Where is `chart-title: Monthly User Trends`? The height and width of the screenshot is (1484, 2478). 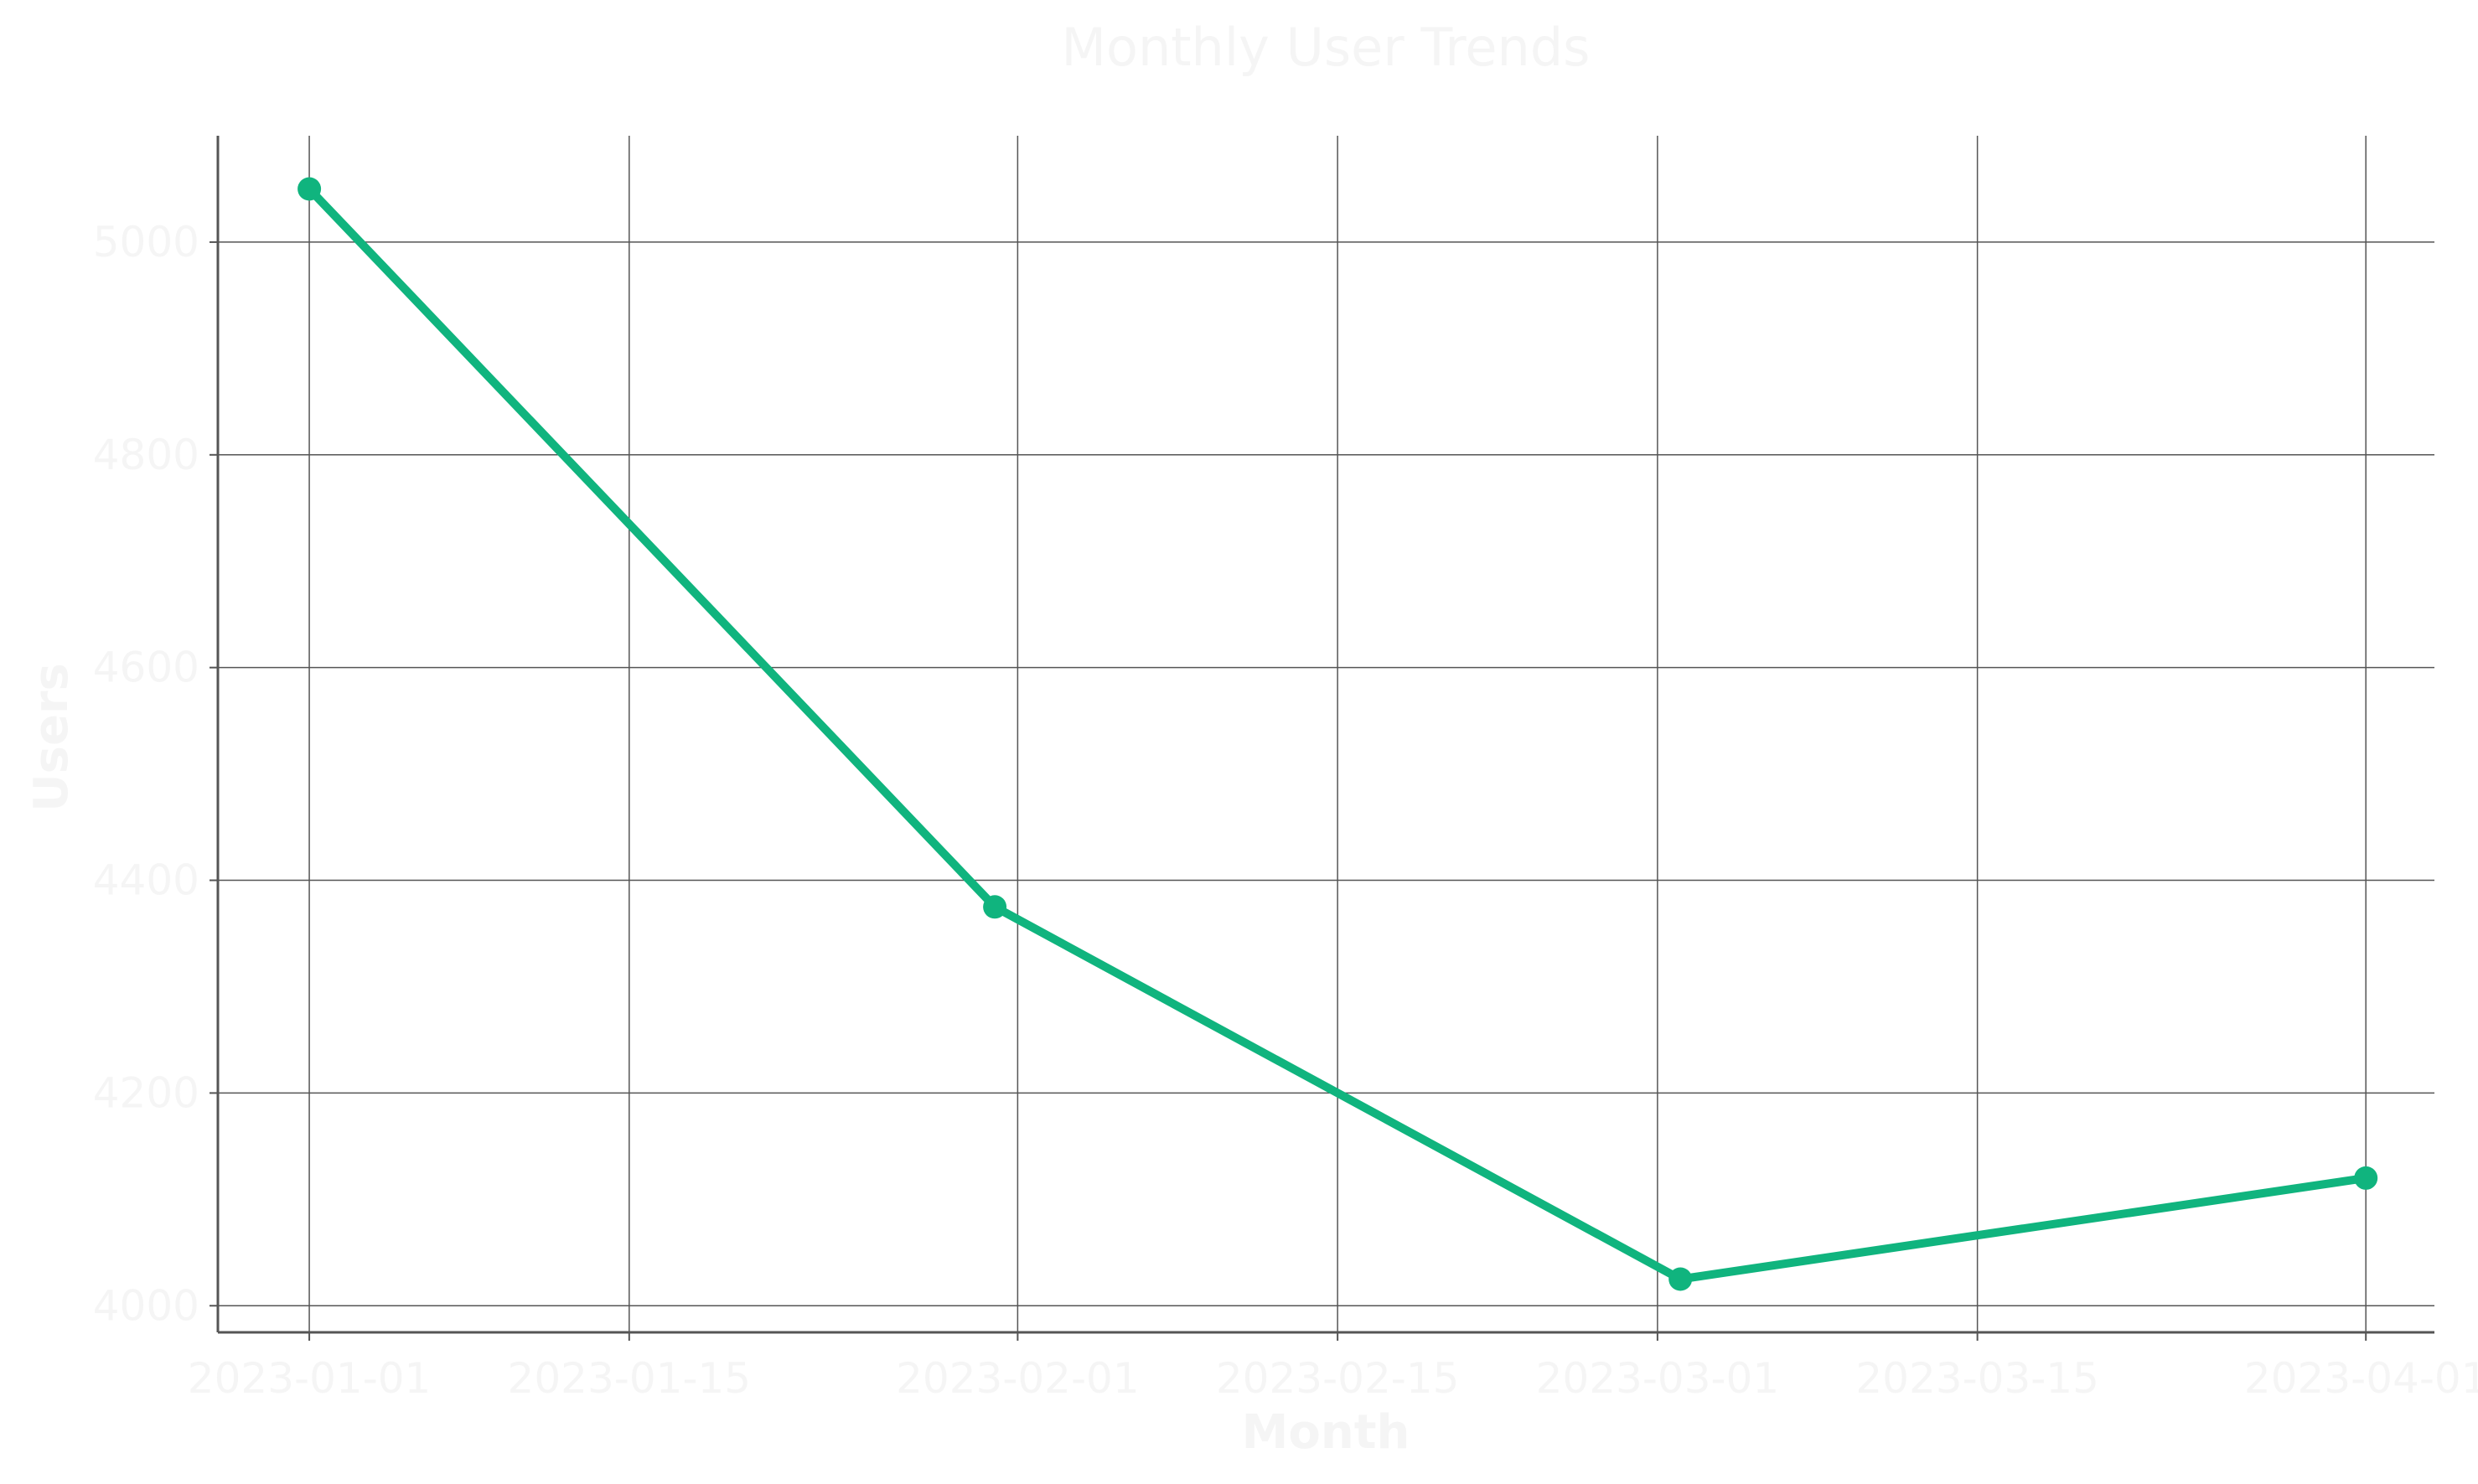
chart-title: Monthly User Trends is located at coordinates (1326, 47).